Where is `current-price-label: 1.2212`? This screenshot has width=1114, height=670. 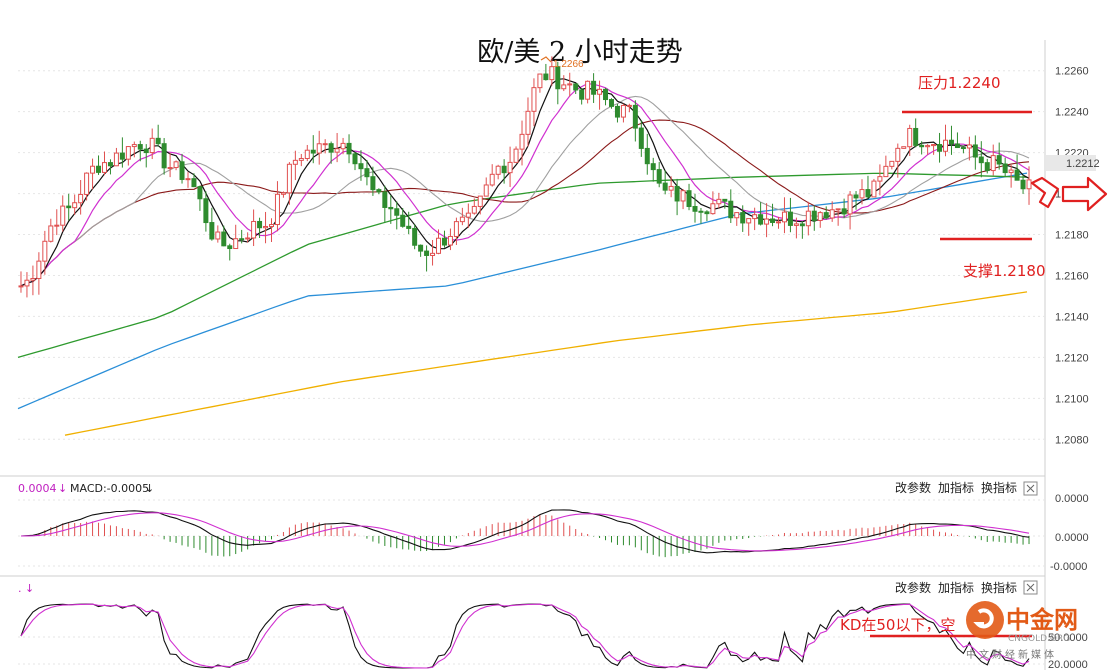
current-price-label: 1.2212 is located at coordinates (1083, 164).